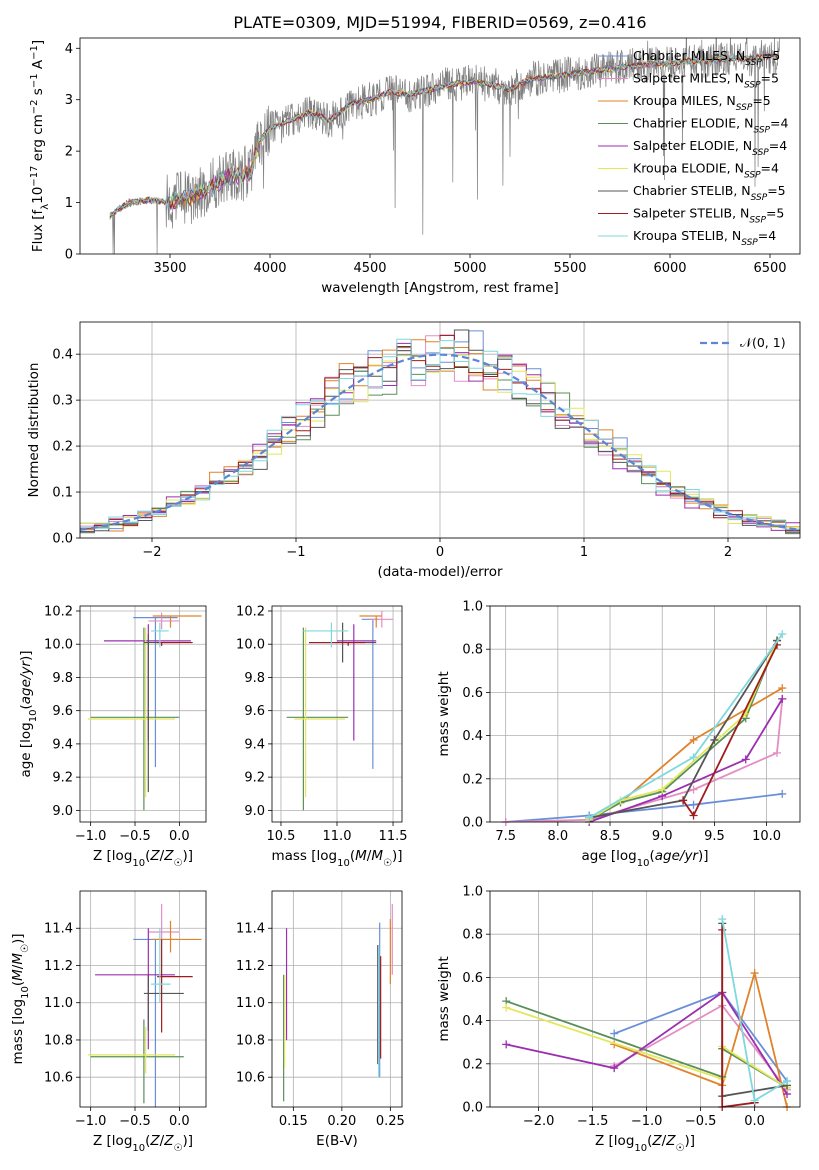 The image size is (819, 1170). Describe the element at coordinates (40, 146) in the screenshot. I see `y-axis-label: Flux [fλ10−17 erg cm−2 s−1 A−1]` at that location.